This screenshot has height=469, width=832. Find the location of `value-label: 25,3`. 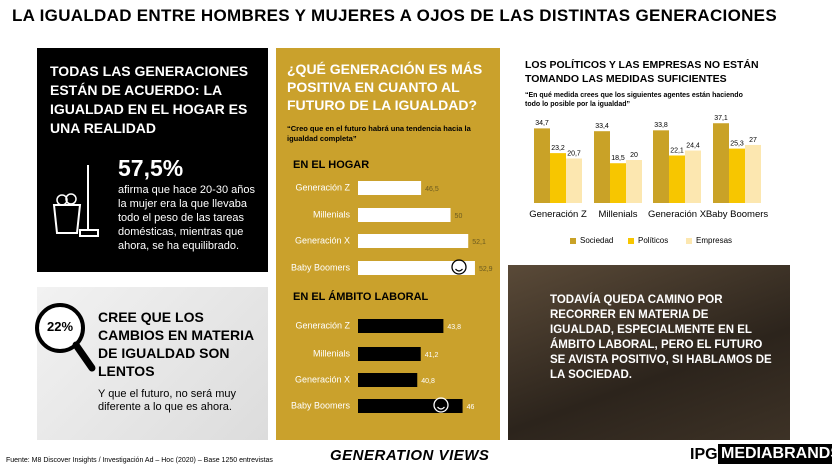

value-label: 25,3 is located at coordinates (737, 143).